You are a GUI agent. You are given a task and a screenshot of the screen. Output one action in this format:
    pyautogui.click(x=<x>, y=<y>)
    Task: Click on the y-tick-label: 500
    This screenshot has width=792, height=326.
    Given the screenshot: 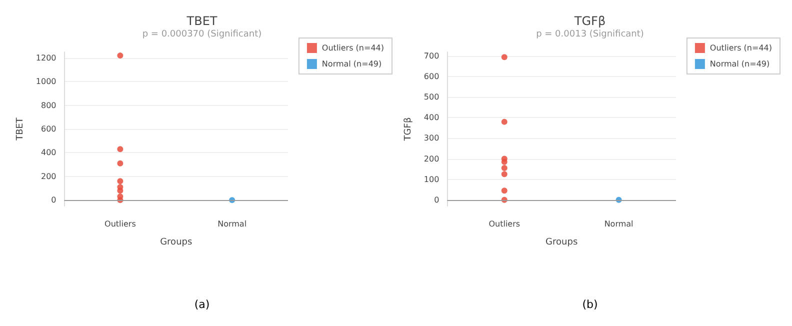 What is the action you would take?
    pyautogui.click(x=432, y=97)
    